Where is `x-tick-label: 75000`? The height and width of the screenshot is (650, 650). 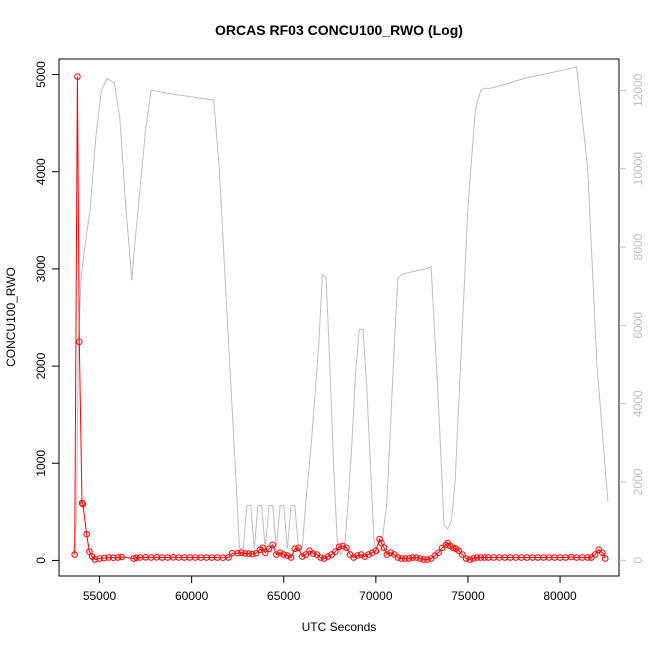
x-tick-label: 75000 is located at coordinates (468, 596).